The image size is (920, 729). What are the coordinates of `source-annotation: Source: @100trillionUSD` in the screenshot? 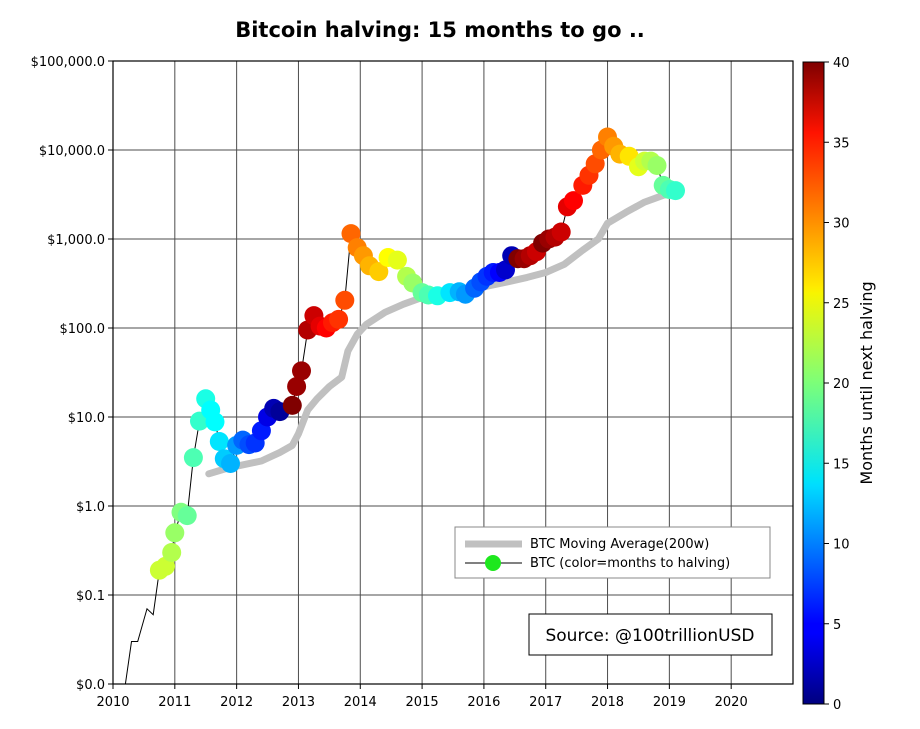 It's located at (650, 634).